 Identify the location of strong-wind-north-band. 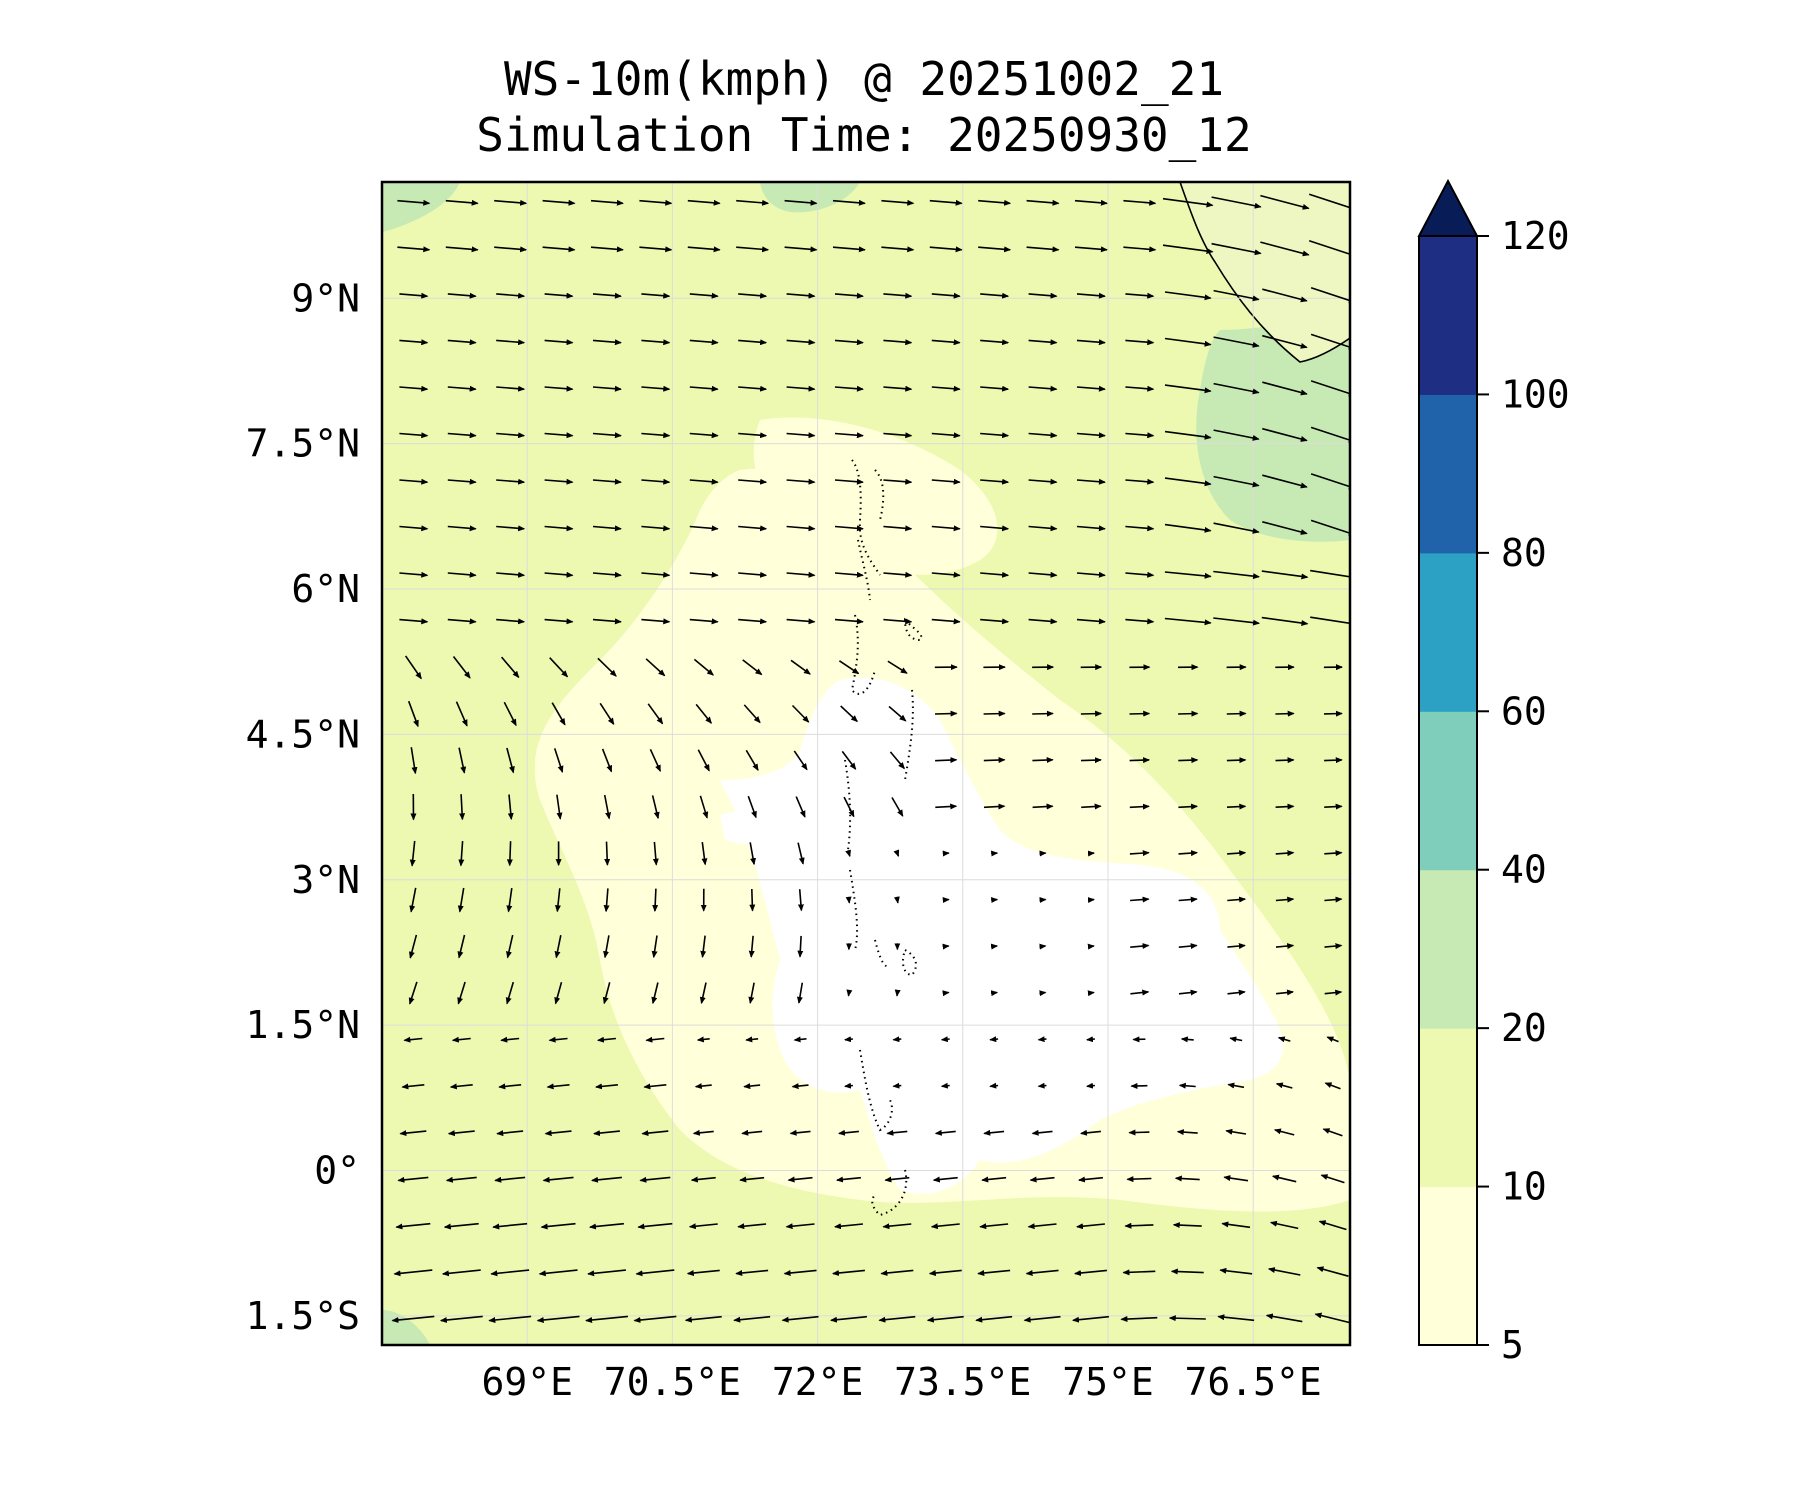
(810, 197).